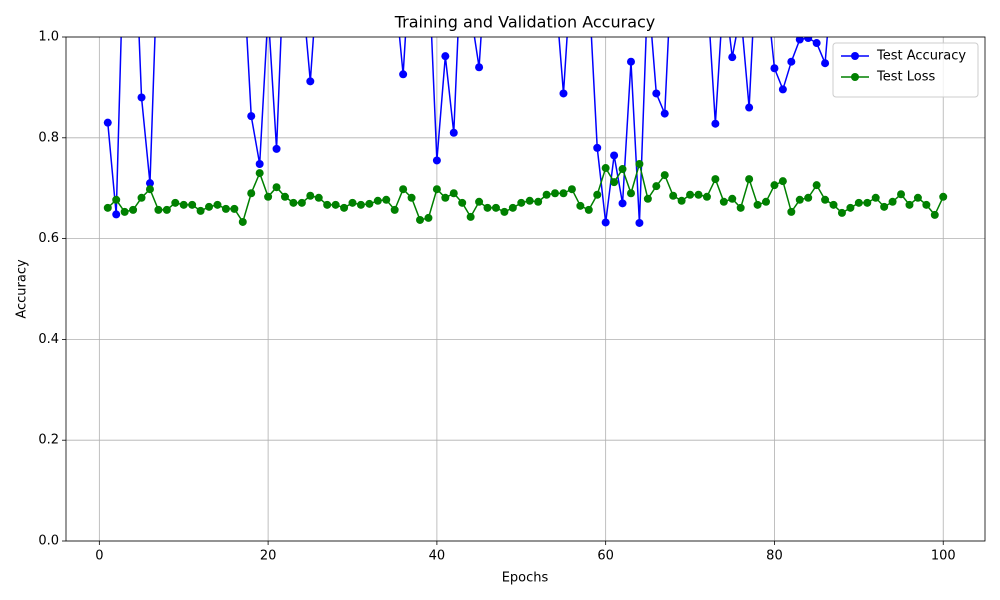  Describe the element at coordinates (268, 556) in the screenshot. I see `x-tick-label: 20` at that location.